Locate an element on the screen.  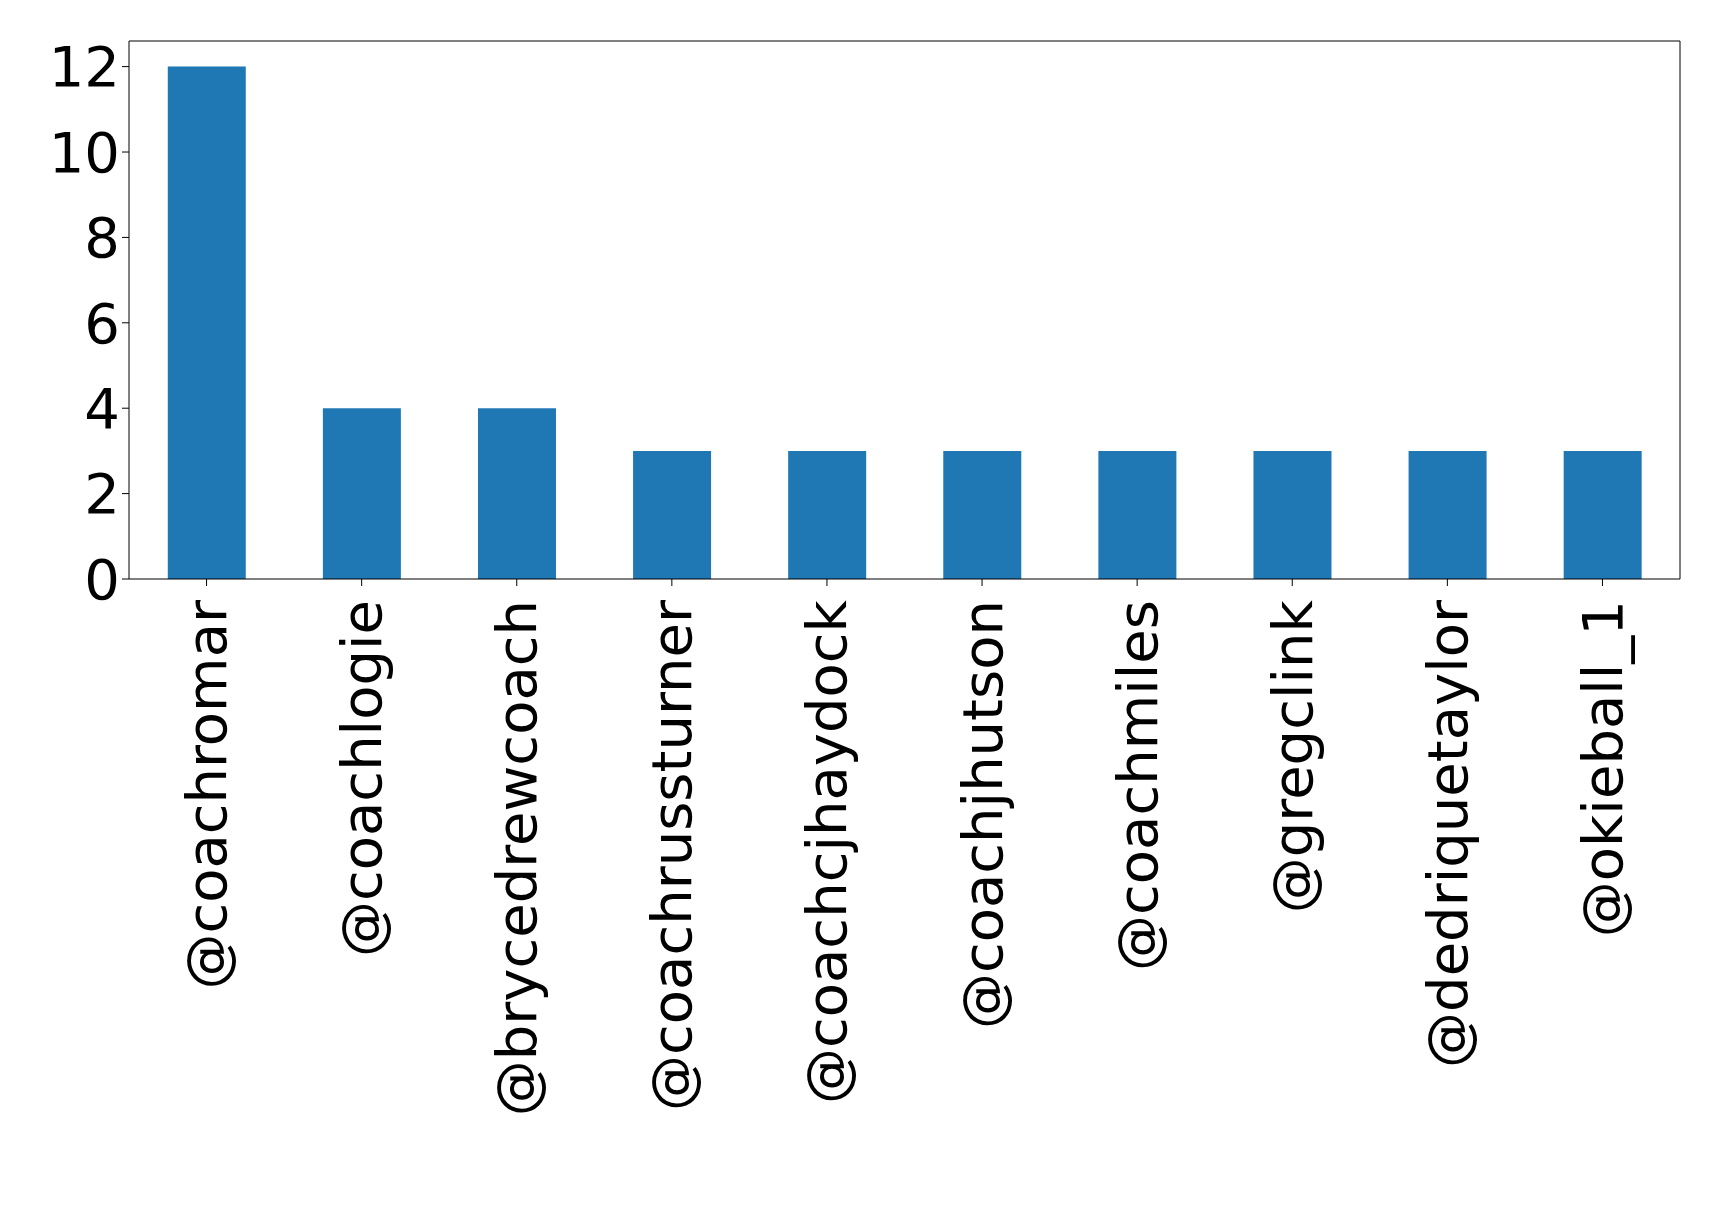
x-tick-label: @brycedrewcoach is located at coordinates (517, 858).